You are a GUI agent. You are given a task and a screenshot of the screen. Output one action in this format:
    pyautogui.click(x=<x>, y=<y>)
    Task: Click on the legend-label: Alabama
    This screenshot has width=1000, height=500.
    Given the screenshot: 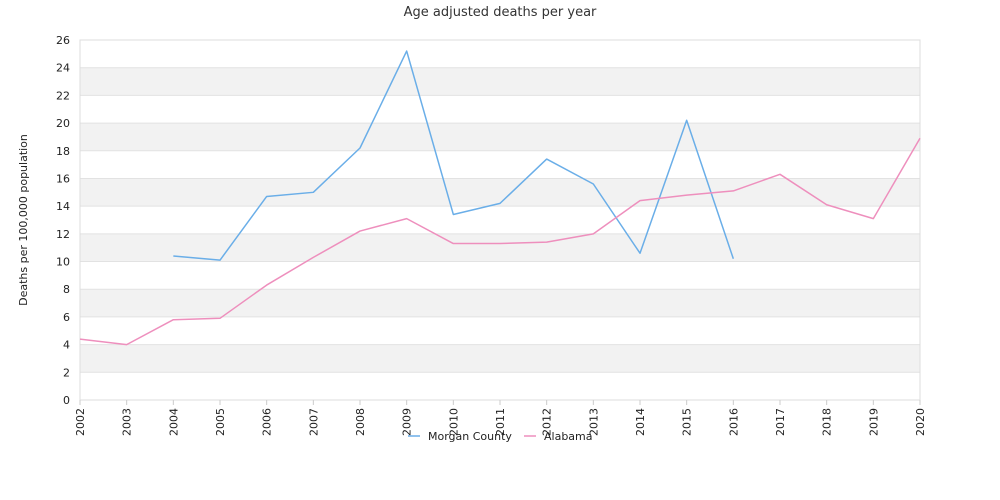 What is the action you would take?
    pyautogui.click(x=568, y=436)
    